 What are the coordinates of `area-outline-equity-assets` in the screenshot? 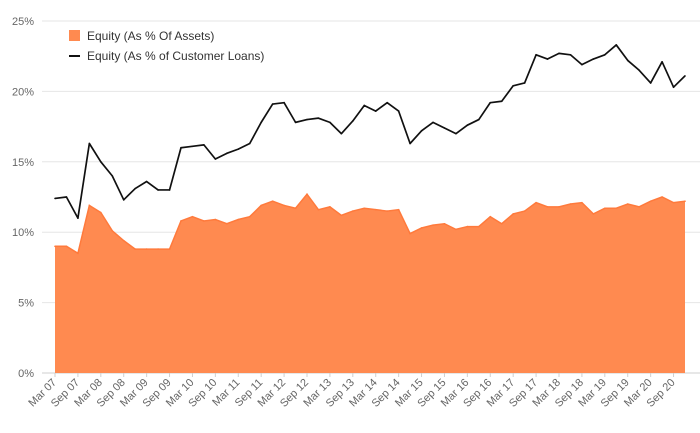 It's located at (370, 223).